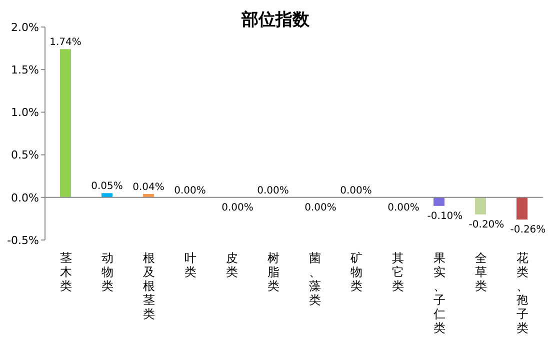 This screenshot has height=343, width=551. I want to click on y-tick-label: 0.5%, so click(25, 155).